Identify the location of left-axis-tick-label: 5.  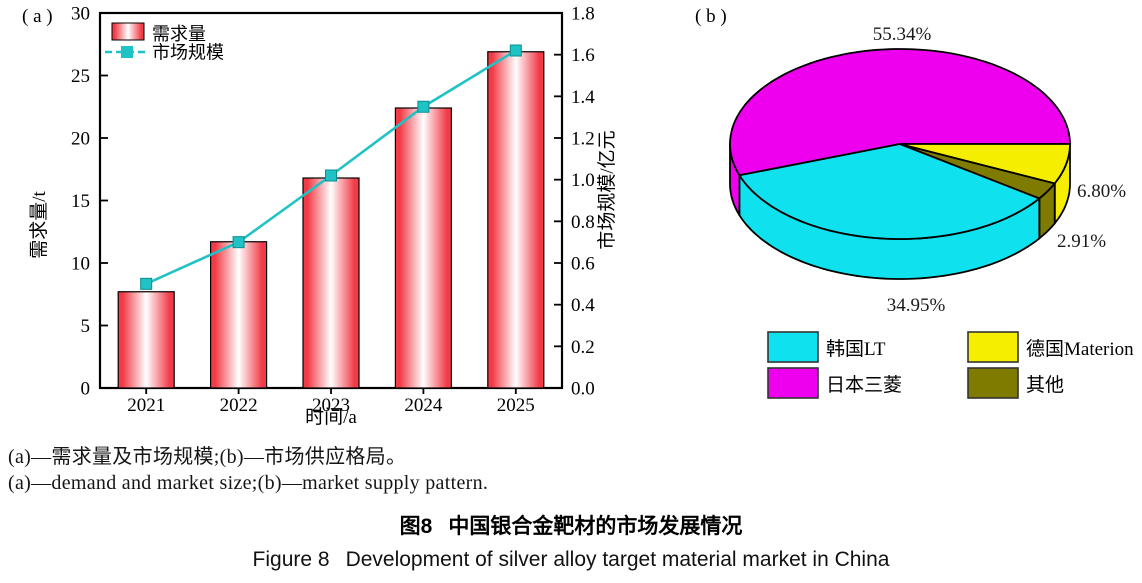
(86, 326).